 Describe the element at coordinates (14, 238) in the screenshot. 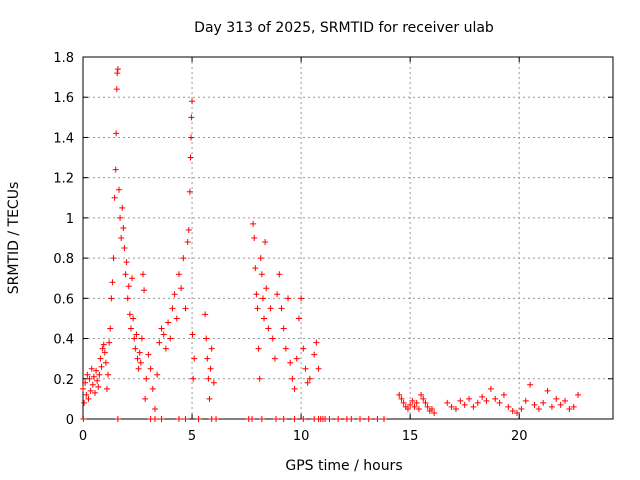

I see `y-axis-label: SRMTID / TECUs` at that location.